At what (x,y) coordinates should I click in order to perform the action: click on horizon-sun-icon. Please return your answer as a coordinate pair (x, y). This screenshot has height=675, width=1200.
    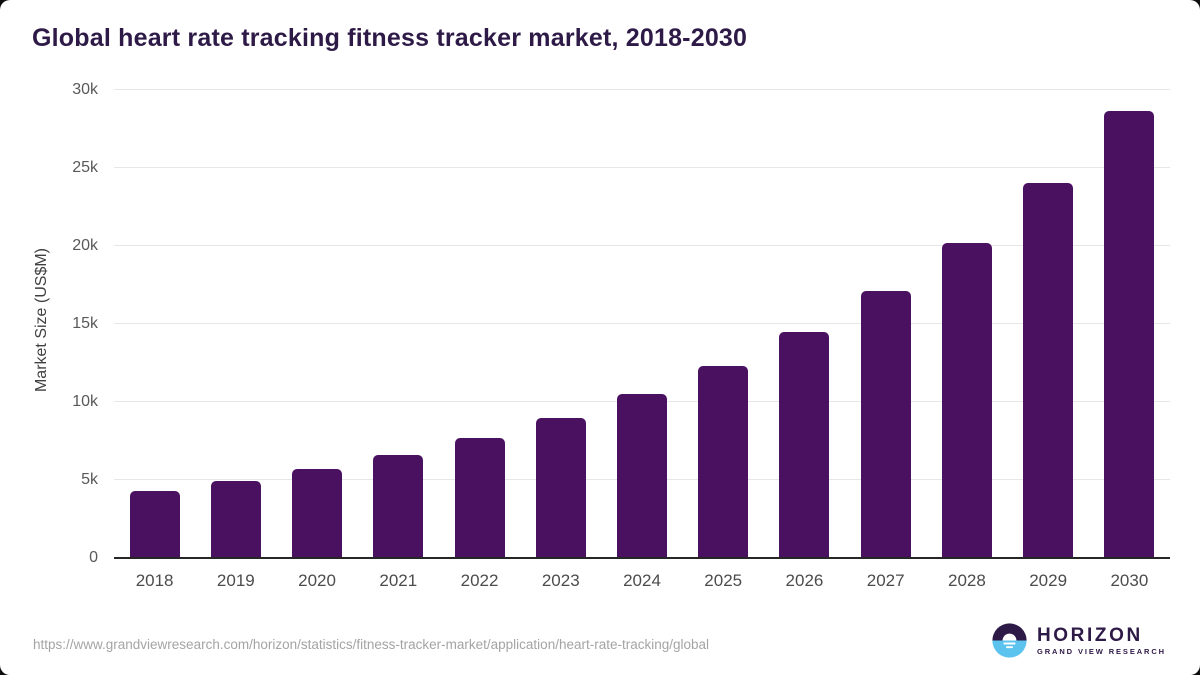
    Looking at the image, I should click on (1009, 640).